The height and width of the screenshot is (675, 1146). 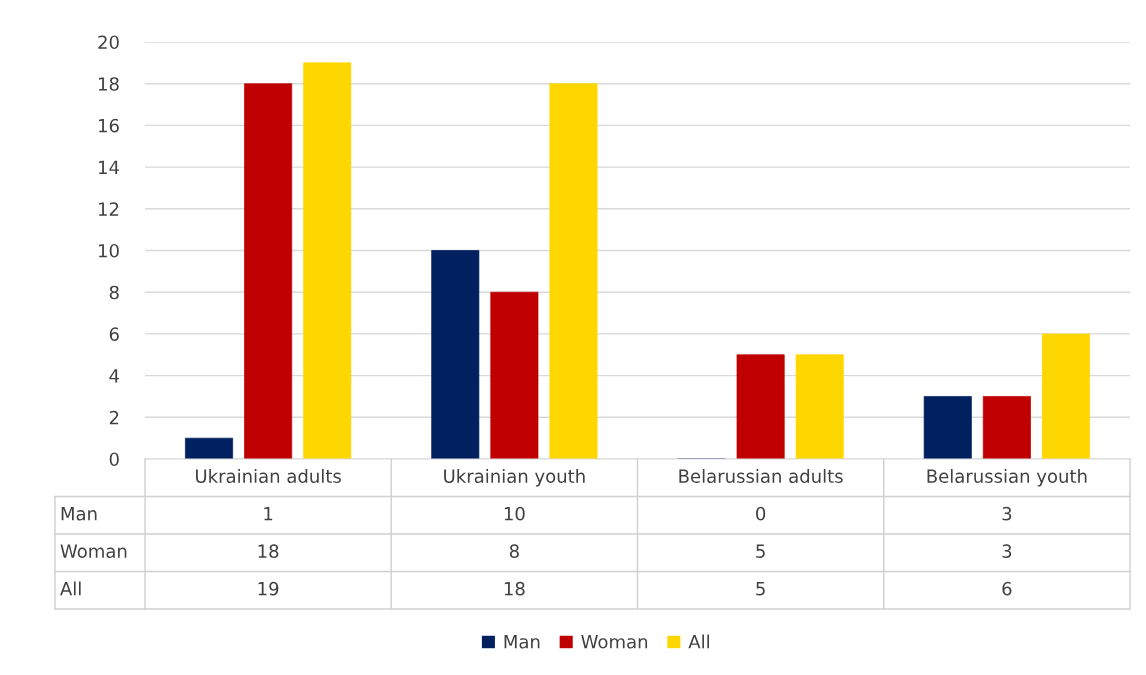 I want to click on data-label: 8, so click(x=514, y=551).